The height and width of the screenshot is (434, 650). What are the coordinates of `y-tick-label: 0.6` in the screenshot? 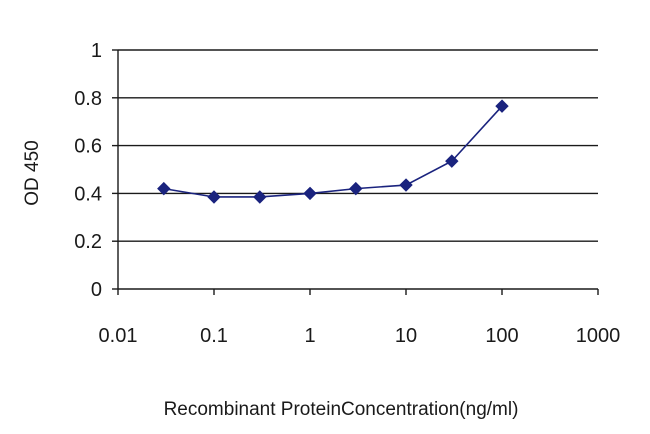 It's located at (88, 147).